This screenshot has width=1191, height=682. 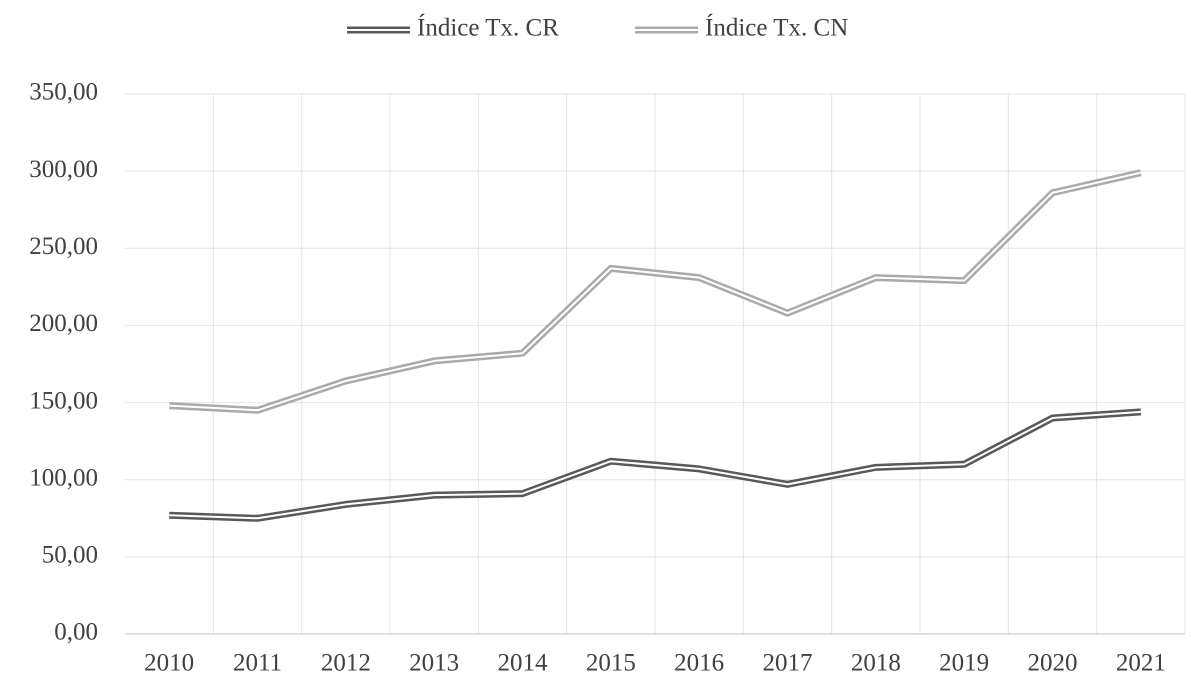 What do you see at coordinates (63, 477) in the screenshot?
I see `y-tick-label: 100,00` at bounding box center [63, 477].